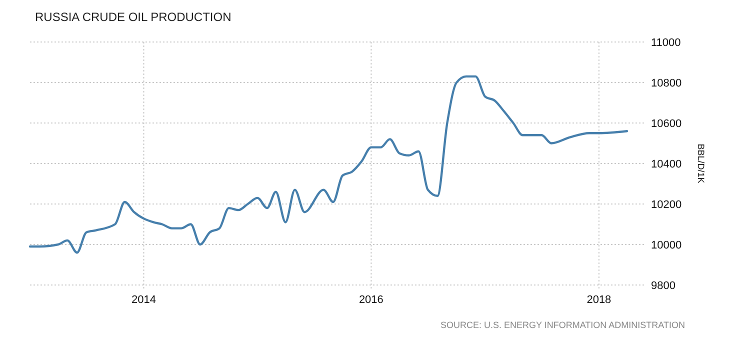 The image size is (730, 340). I want to click on y-tick-label: 10600, so click(666, 124).